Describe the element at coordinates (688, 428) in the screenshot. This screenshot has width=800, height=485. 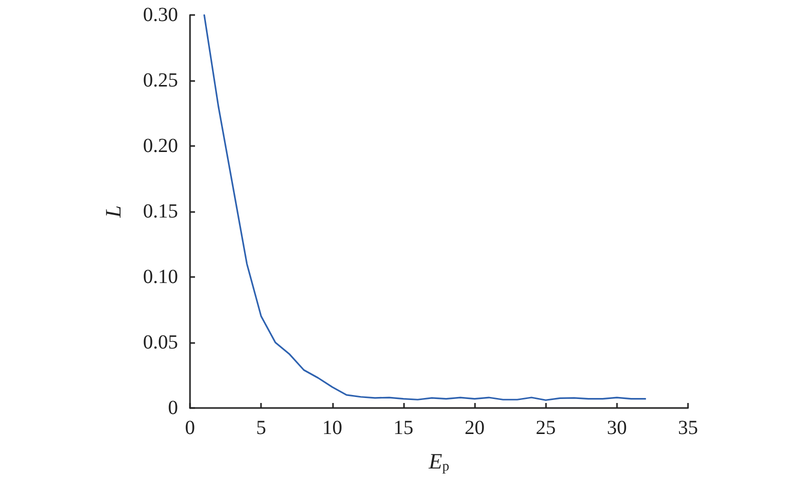
I see `x-tick-label: 35` at that location.